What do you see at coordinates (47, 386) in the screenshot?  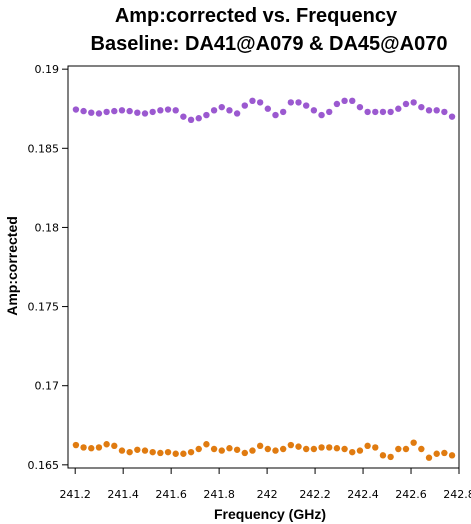 I see `y-tick-label: 0.17` at bounding box center [47, 386].